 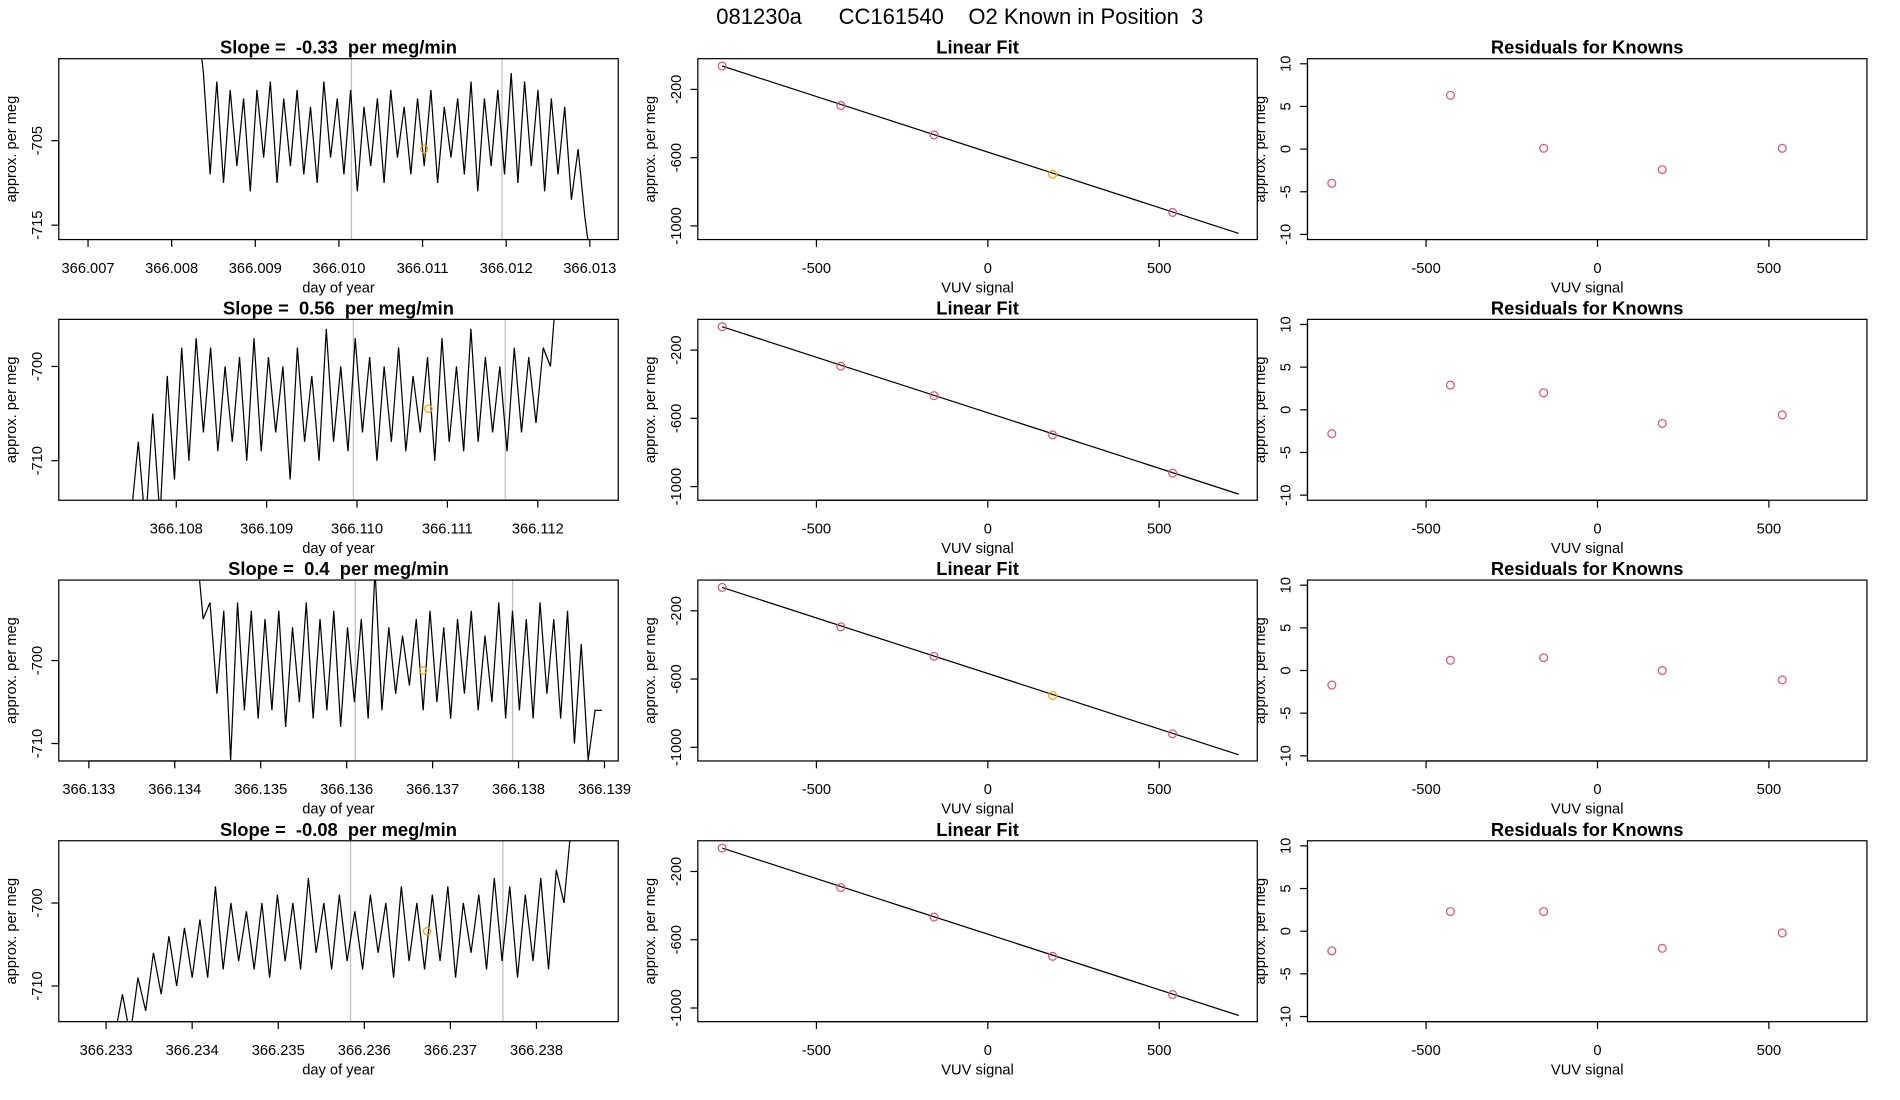 I want to click on x-tick-label: 366.236, so click(x=364, y=1051).